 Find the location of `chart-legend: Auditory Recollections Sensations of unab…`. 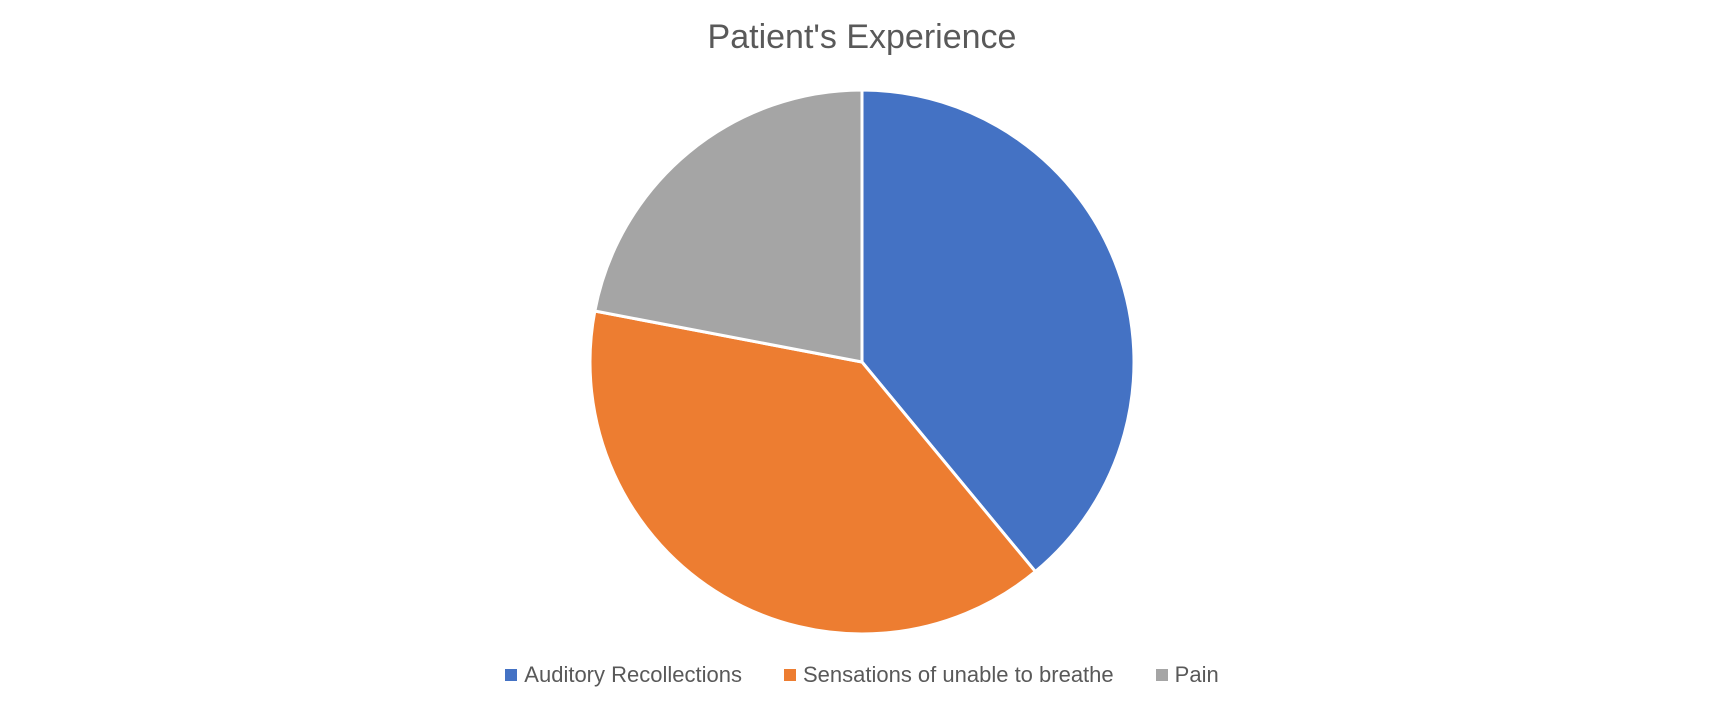

chart-legend: Auditory Recollections Sensations of unab… is located at coordinates (862, 675).